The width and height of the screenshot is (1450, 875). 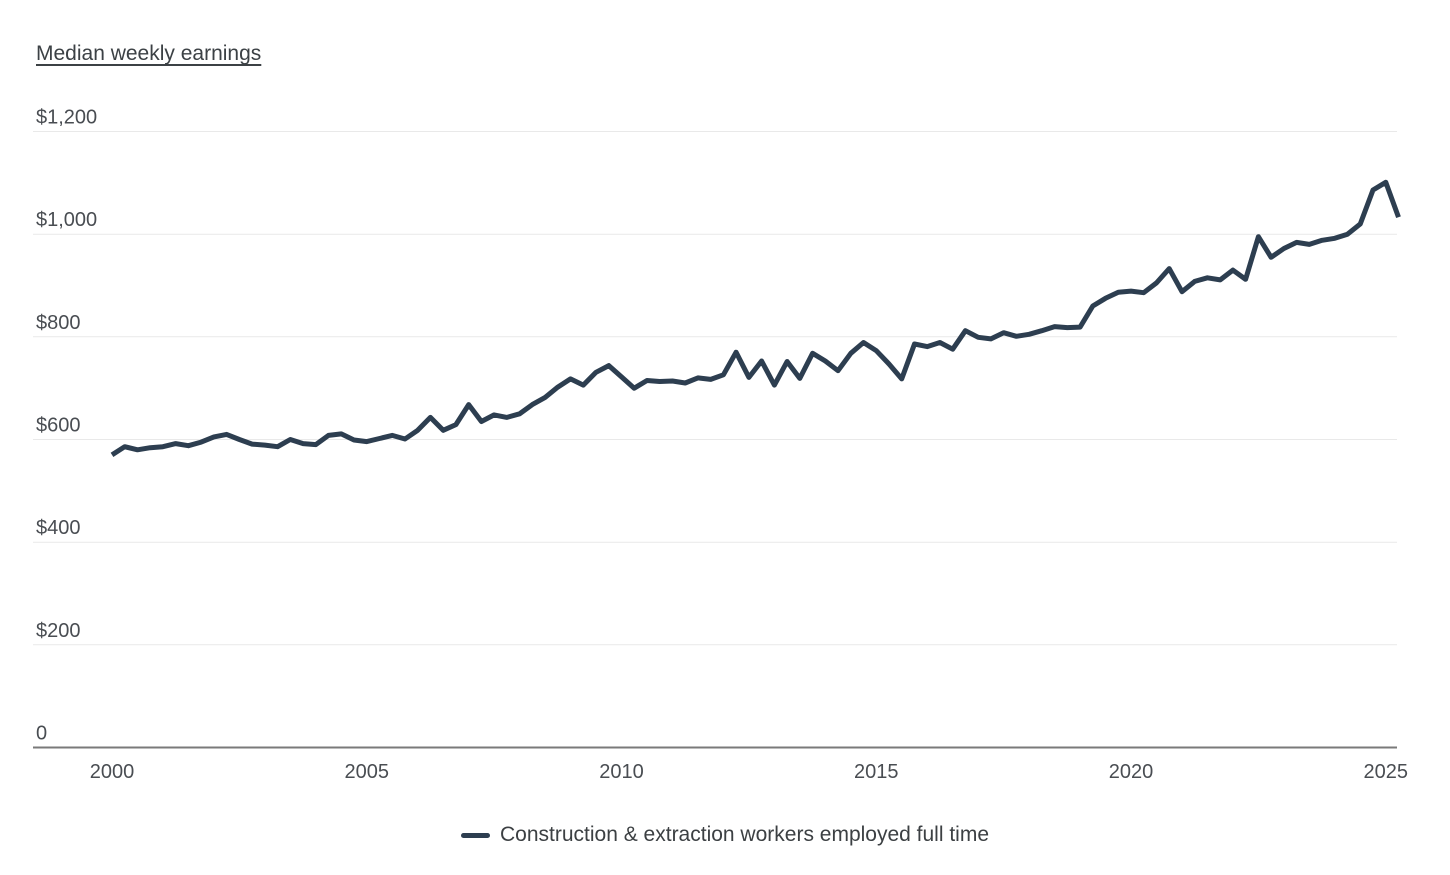 What do you see at coordinates (58, 528) in the screenshot?
I see `y-axis-tick-label: $400` at bounding box center [58, 528].